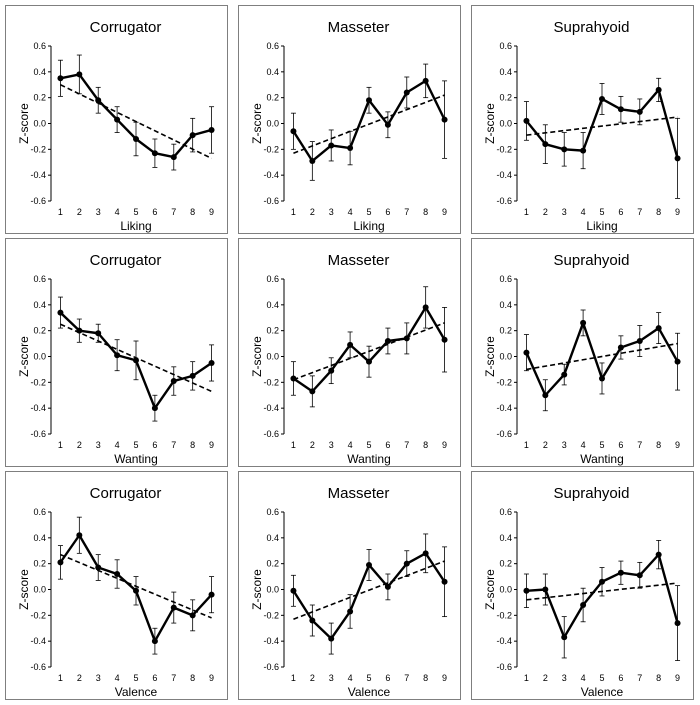 This screenshot has height=705, width=700. I want to click on x-tick-label: 1, so click(526, 678).